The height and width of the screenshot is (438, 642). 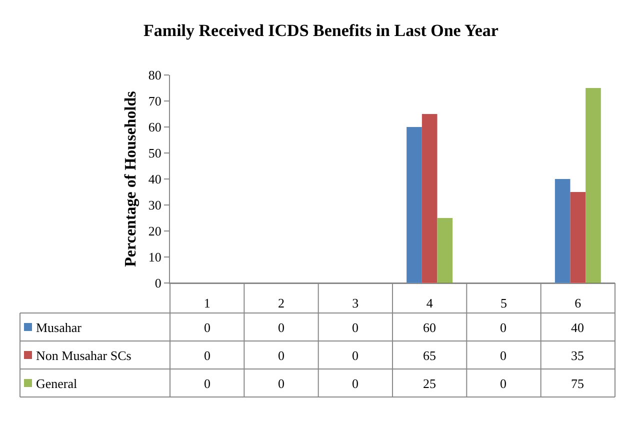 What do you see at coordinates (429, 355) in the screenshot?
I see `data-label: 65` at bounding box center [429, 355].